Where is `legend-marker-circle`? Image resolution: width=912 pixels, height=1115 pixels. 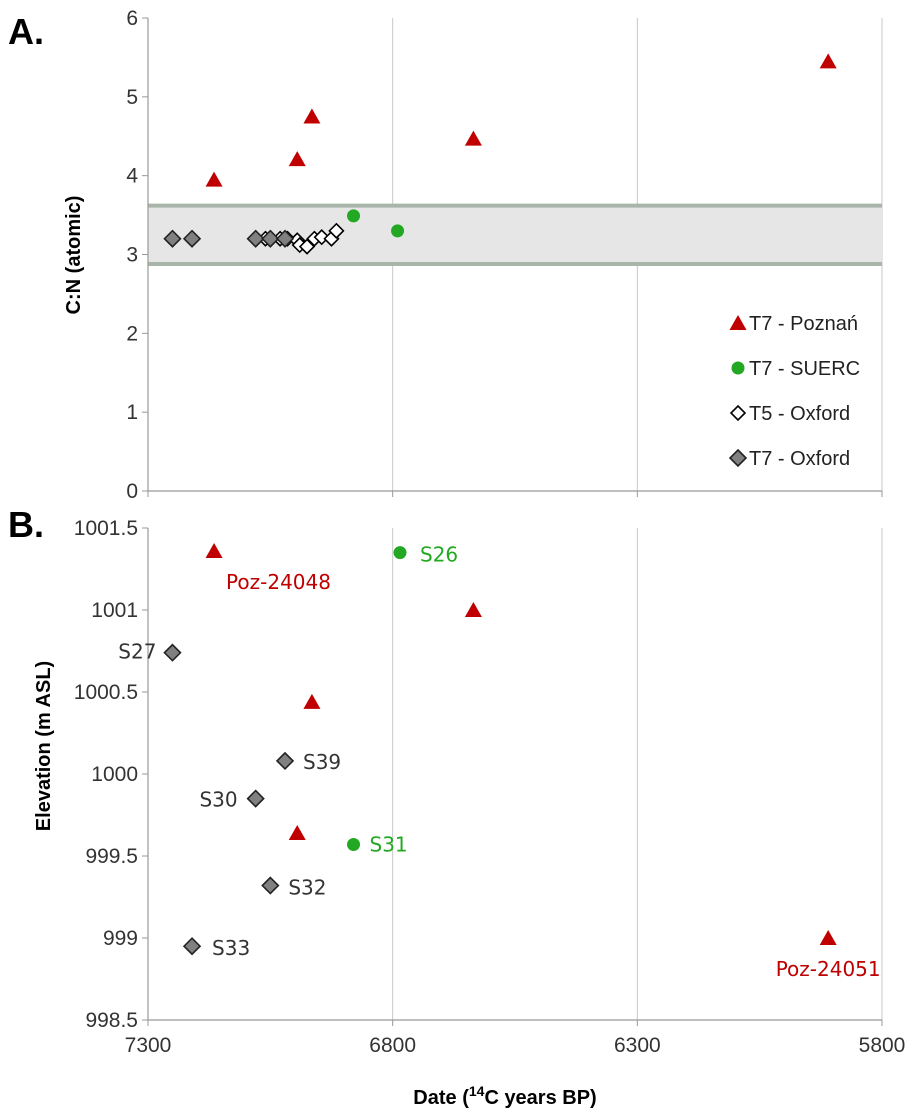 legend-marker-circle is located at coordinates (738, 368).